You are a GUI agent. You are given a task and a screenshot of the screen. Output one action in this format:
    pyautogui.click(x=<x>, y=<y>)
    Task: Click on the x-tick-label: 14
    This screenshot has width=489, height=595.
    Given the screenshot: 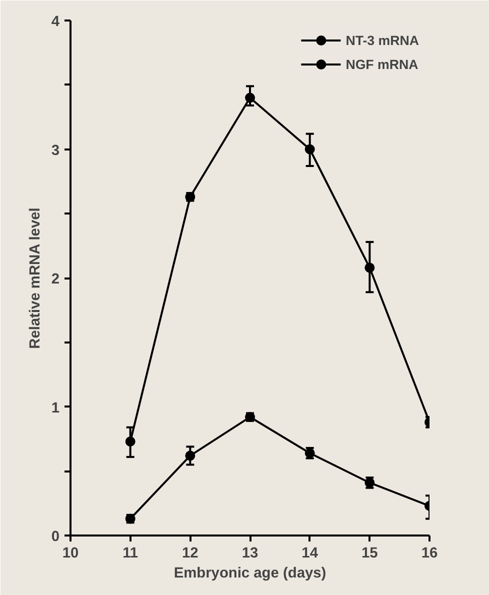 What is the action you would take?
    pyautogui.click(x=310, y=554)
    